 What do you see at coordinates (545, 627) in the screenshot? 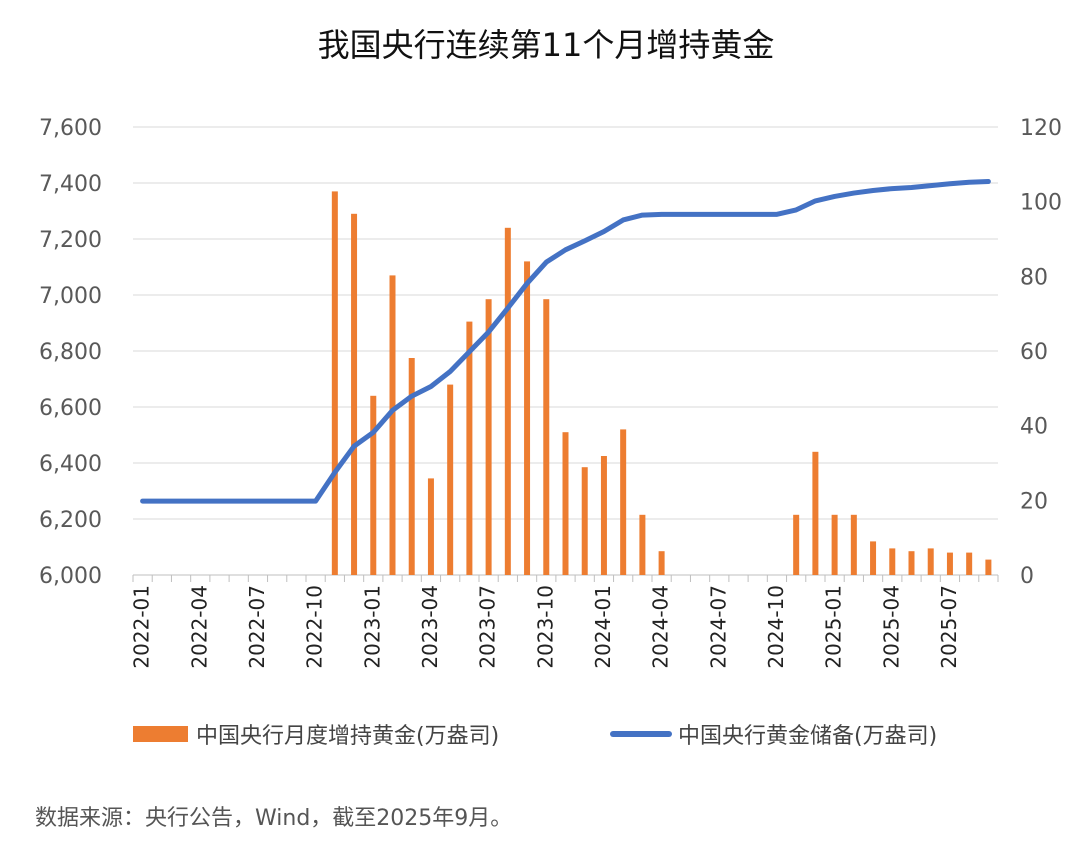
I see `x-tick-label: 2023-10` at bounding box center [545, 627].